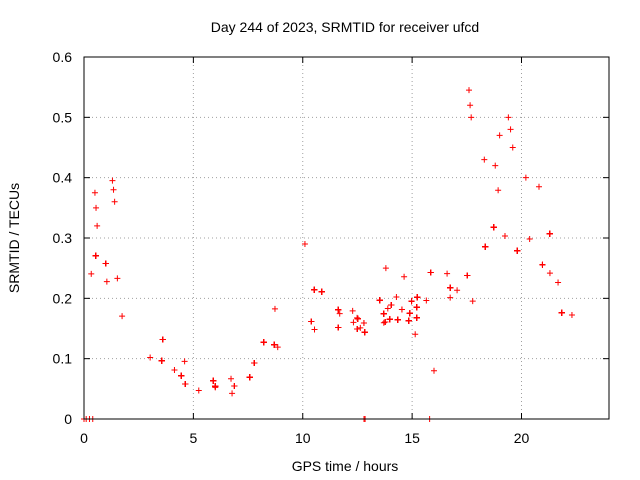 This screenshot has height=480, width=640. I want to click on x-tick-label: 15, so click(412, 438).